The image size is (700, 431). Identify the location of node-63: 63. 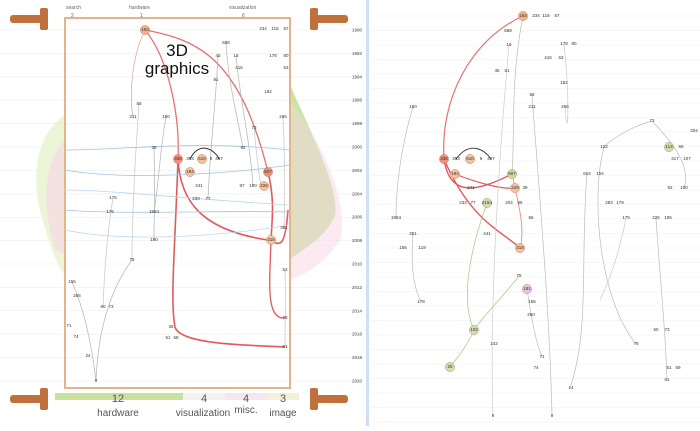
(286, 67).